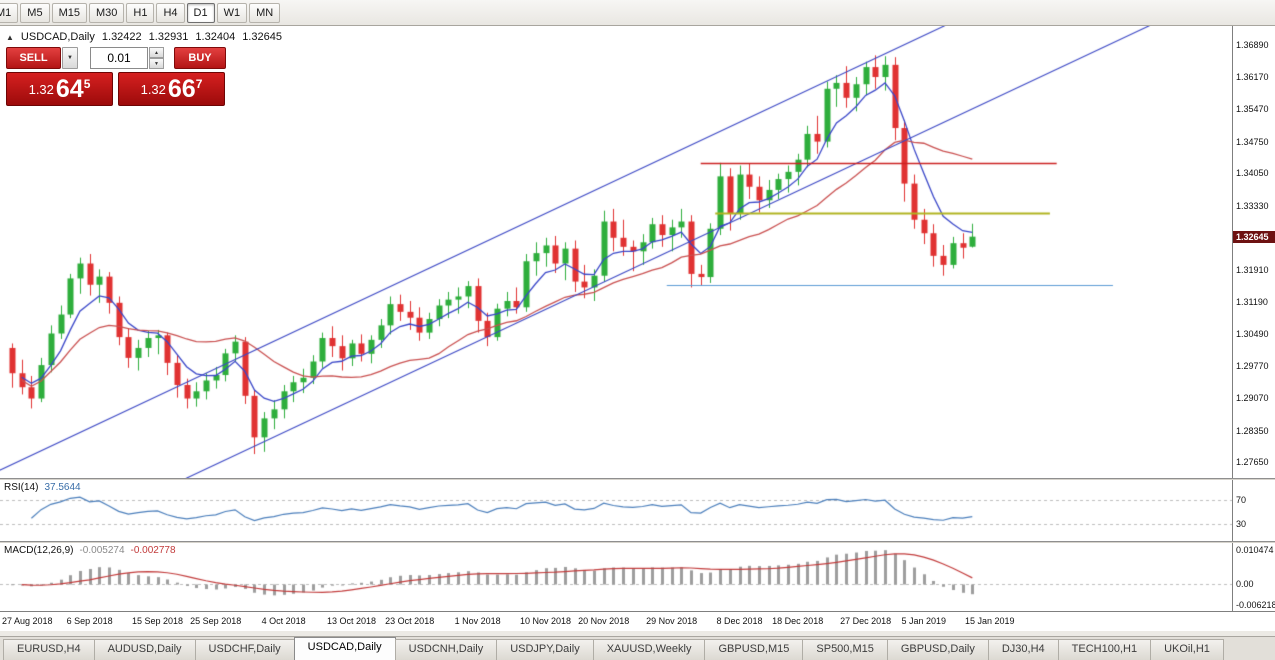 This screenshot has height=660, width=1275. What do you see at coordinates (41, 89) in the screenshot?
I see `bid-price-prefix: 1.32` at bounding box center [41, 89].